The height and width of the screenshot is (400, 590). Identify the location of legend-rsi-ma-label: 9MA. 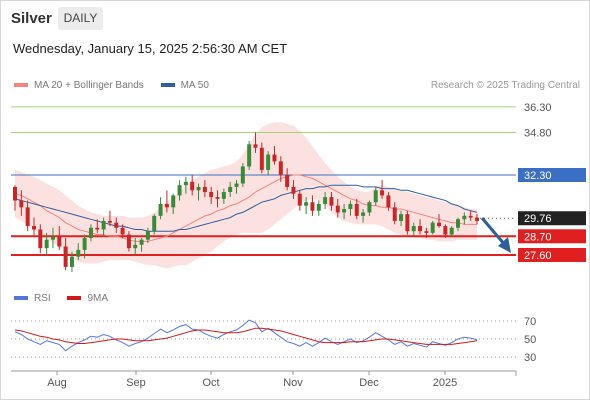
(98, 298).